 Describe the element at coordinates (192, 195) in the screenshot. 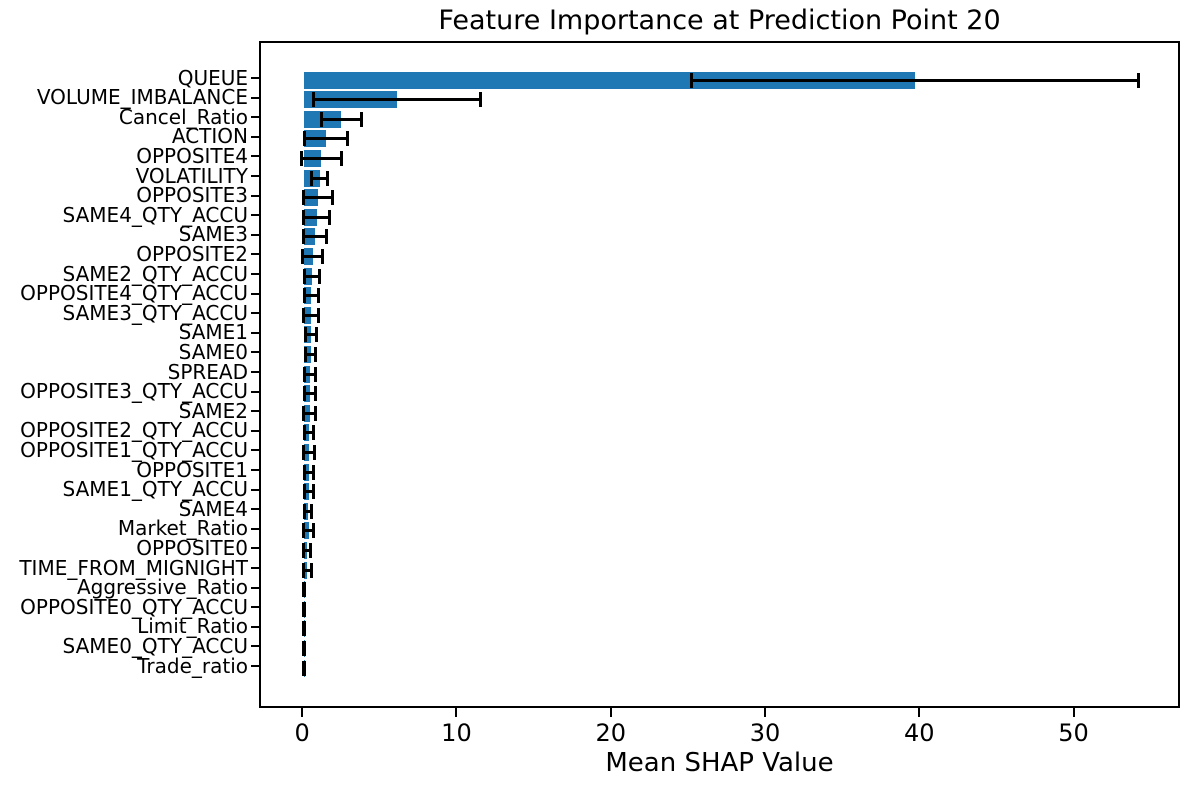

I see `y-tick-label: OPPOSITE3` at that location.